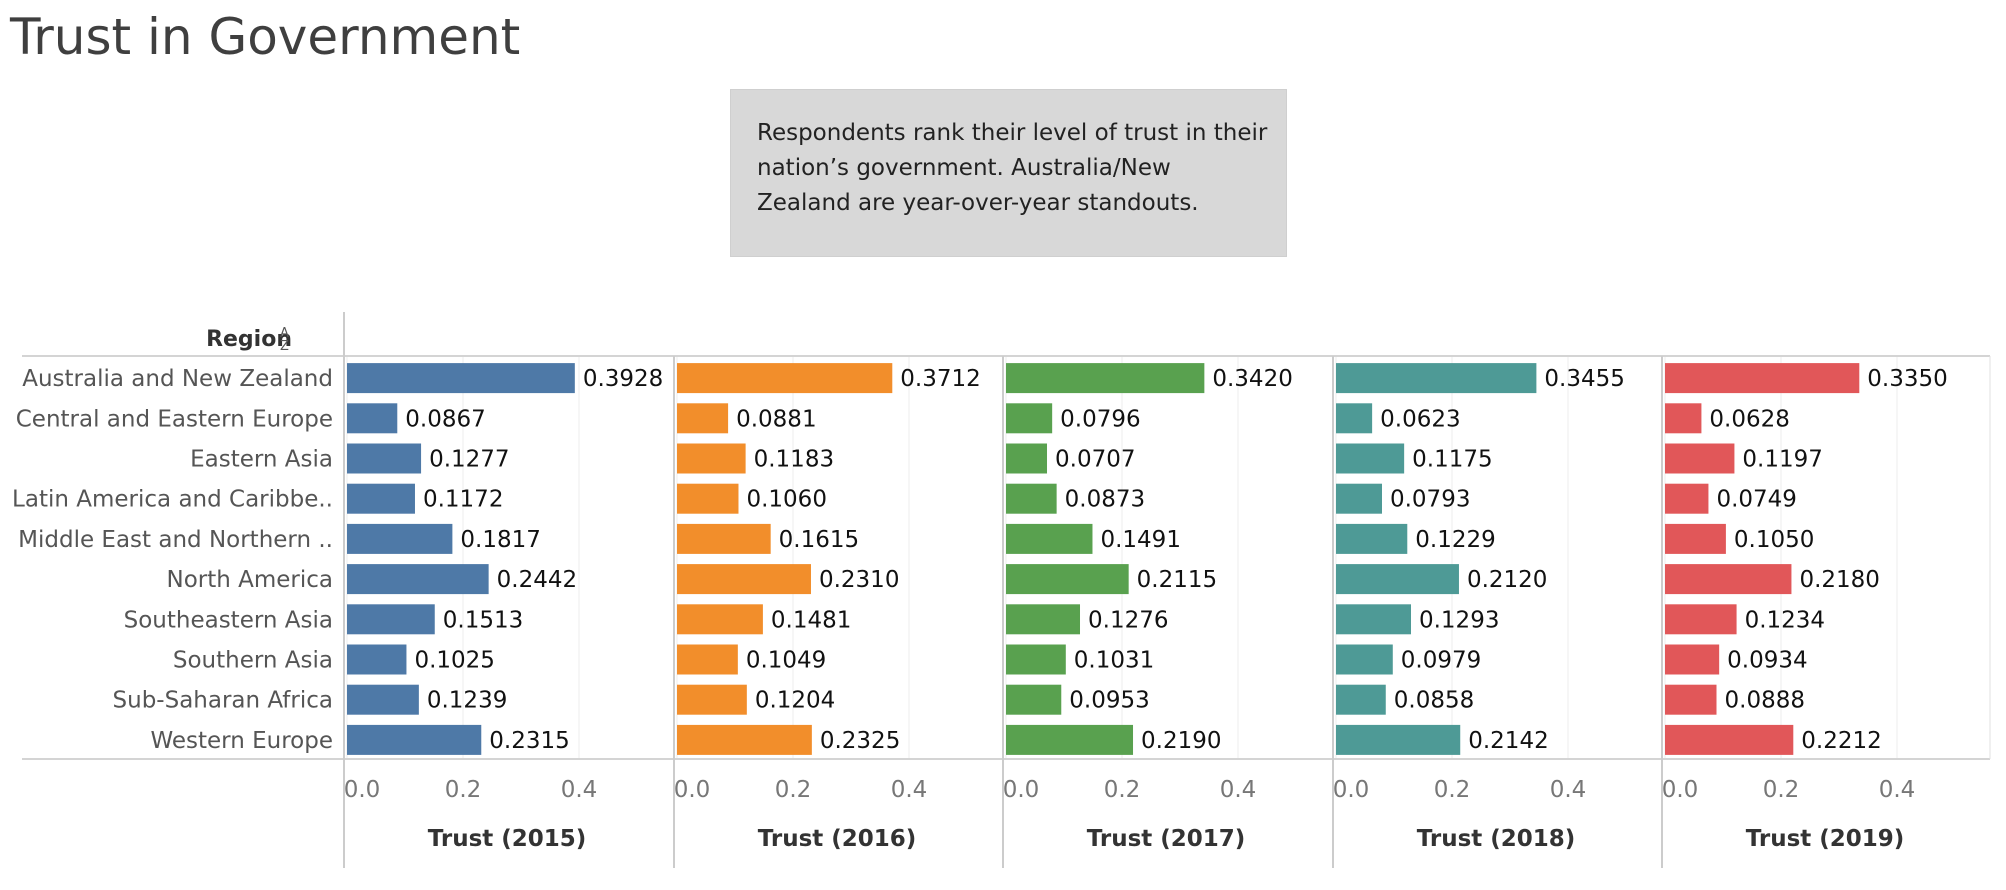 This screenshot has height=890, width=2006. Describe the element at coordinates (1841, 741) in the screenshot. I see `bar-value-label: 0.2212` at that location.